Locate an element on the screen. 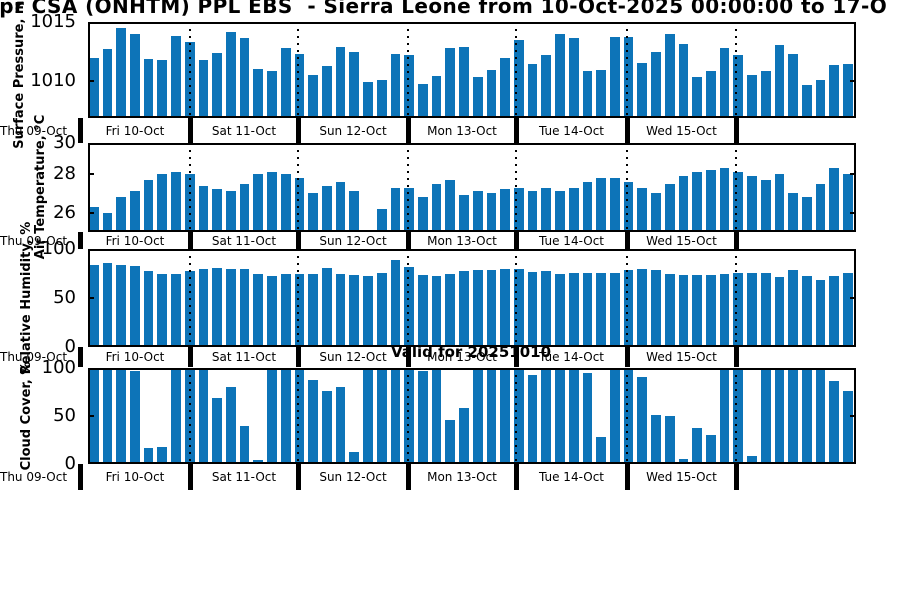 The width and height of the screenshot is (900, 600). plot-area-temperature is located at coordinates (472, 187).